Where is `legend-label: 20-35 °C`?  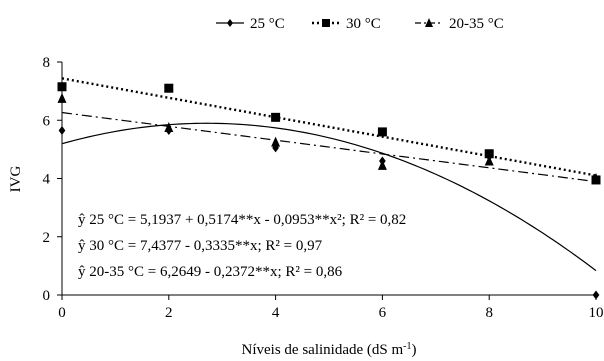 legend-label: 20-35 °C is located at coordinates (476, 24).